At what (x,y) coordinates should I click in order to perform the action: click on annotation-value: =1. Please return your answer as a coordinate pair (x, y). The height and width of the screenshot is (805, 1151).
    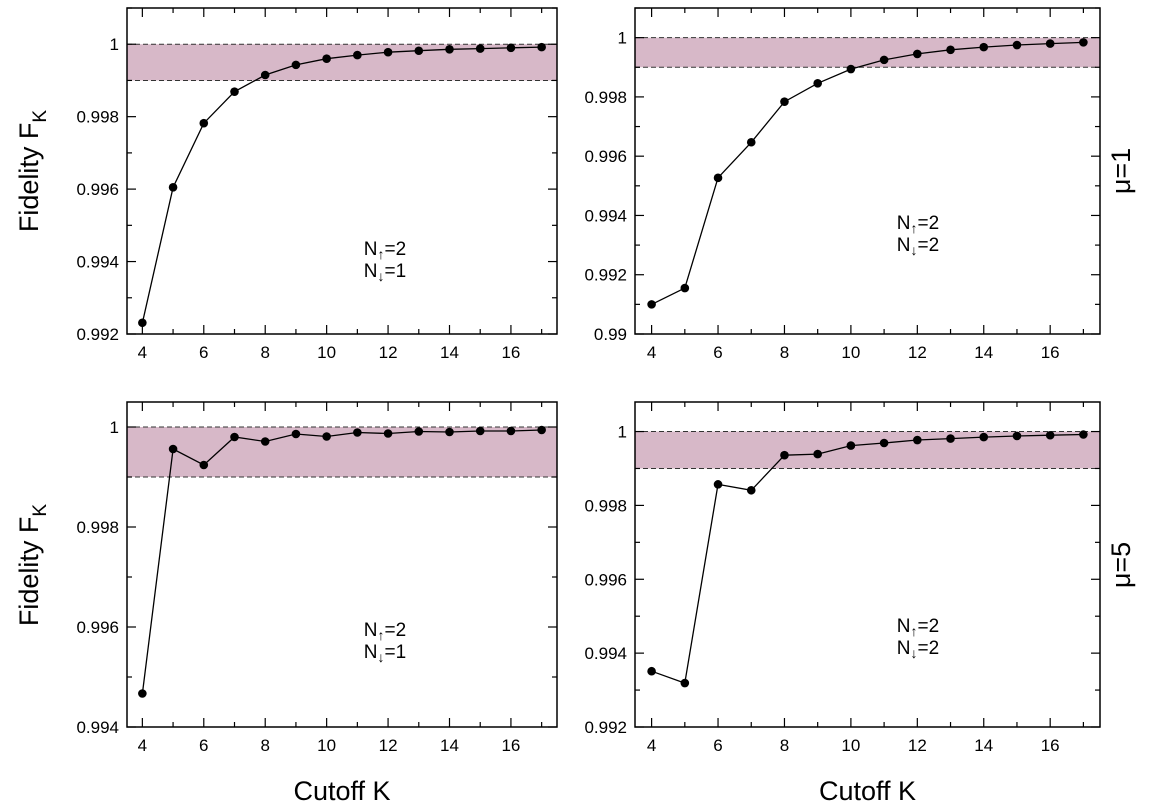
    Looking at the image, I should click on (396, 271).